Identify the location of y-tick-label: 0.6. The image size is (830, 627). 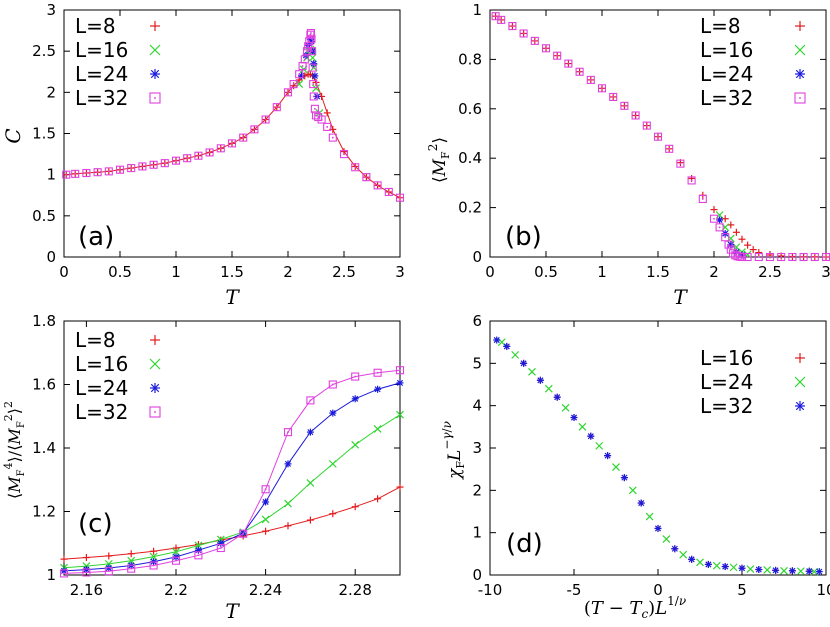
(470, 109).